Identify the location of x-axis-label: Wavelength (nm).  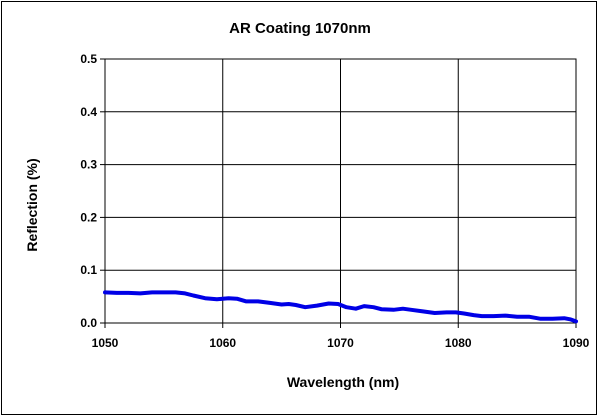
(343, 382).